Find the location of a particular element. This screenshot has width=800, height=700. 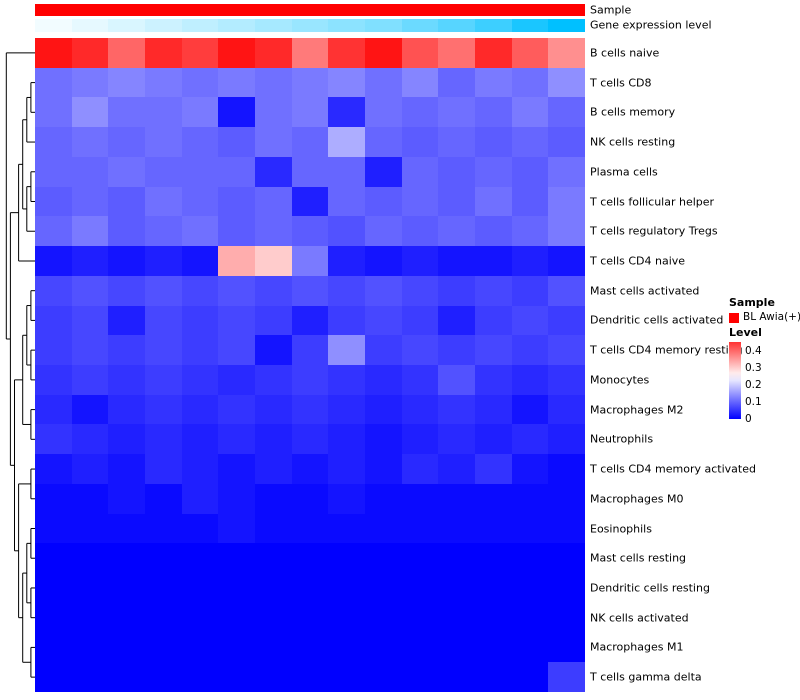

annotation-label-sample: Sample is located at coordinates (611, 10).